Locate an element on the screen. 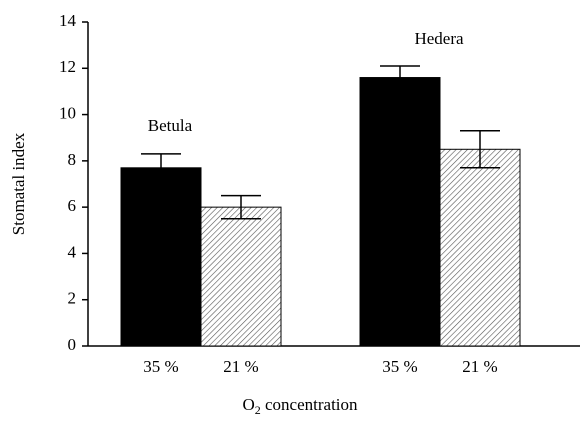  y-tick-label: 0 is located at coordinates (72, 344).